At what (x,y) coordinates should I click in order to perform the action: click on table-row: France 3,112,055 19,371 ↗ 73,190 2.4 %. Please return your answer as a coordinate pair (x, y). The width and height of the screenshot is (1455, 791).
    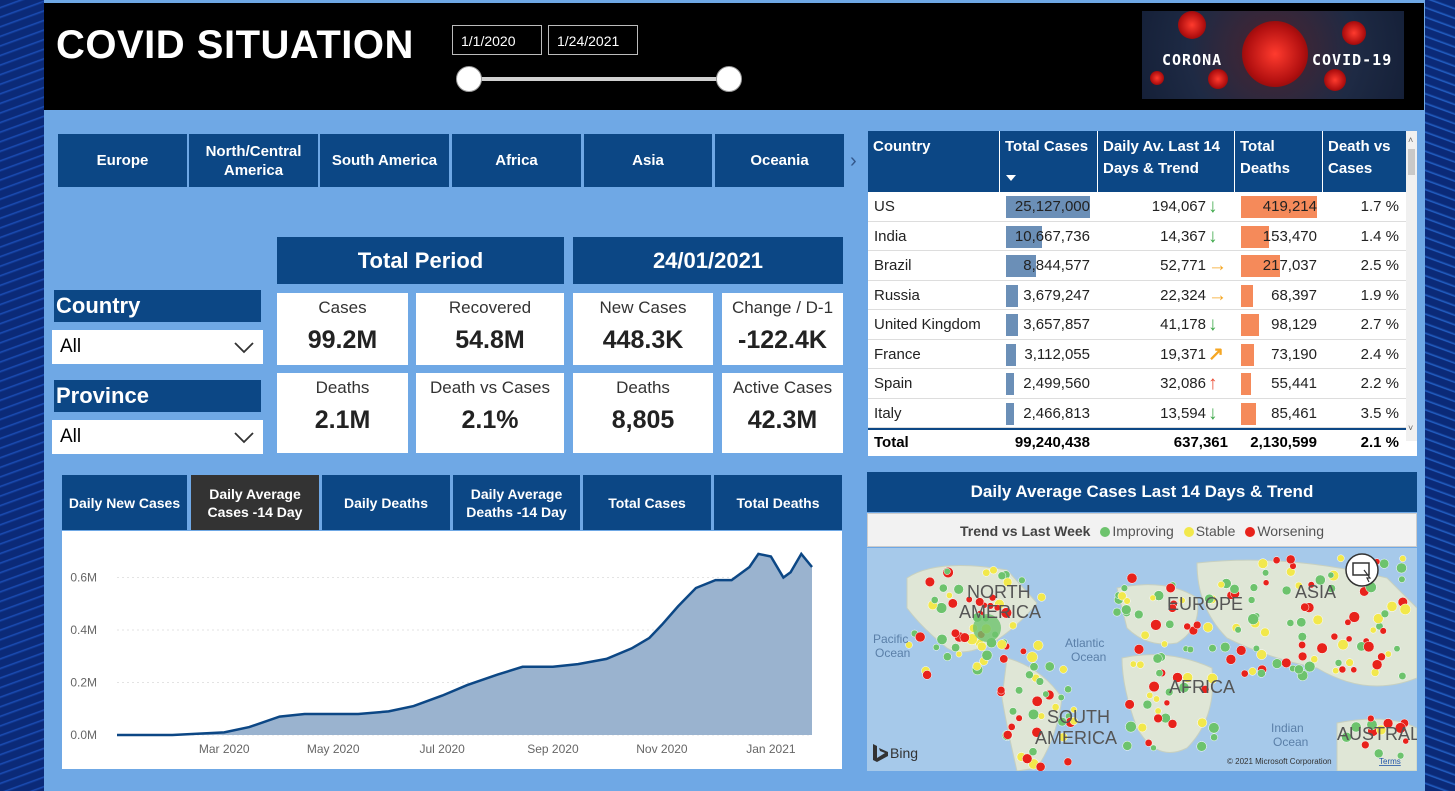
    Looking at the image, I should click on (1137, 355).